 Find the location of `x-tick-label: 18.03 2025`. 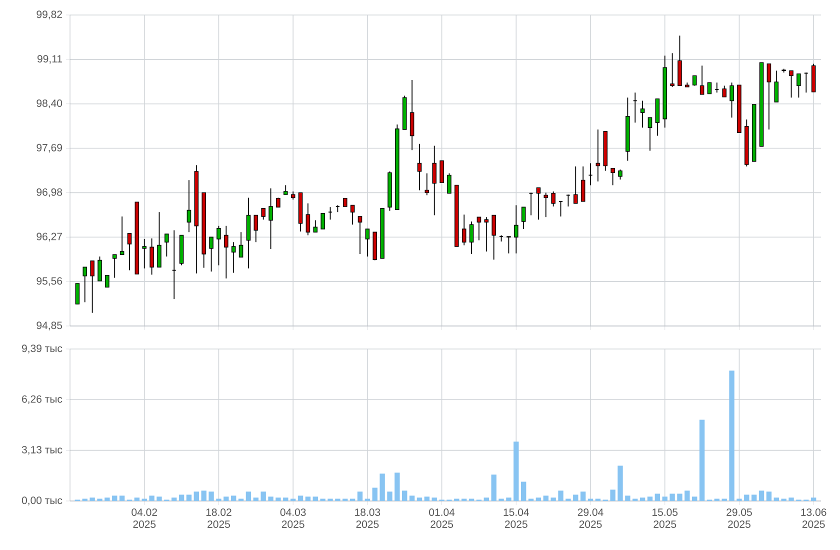

x-tick-label: 18.03 2025 is located at coordinates (367, 518).